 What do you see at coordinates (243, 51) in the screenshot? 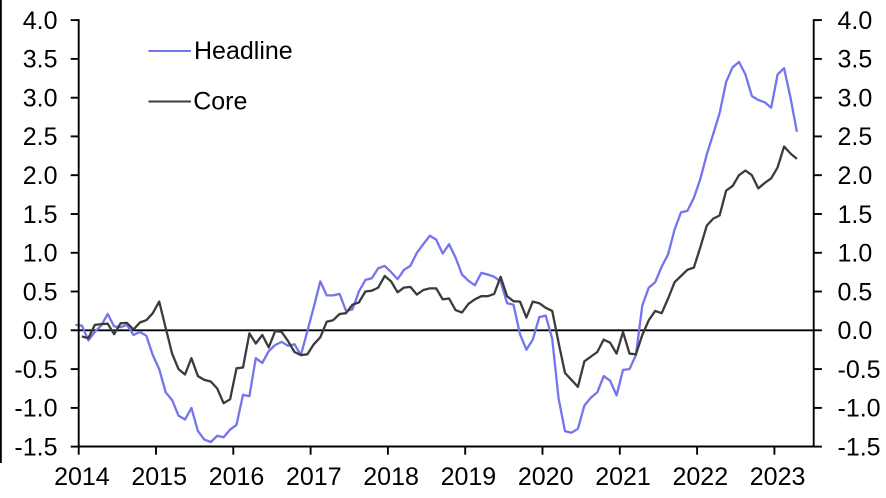
I see `svg-text: Headline` at bounding box center [243, 51].